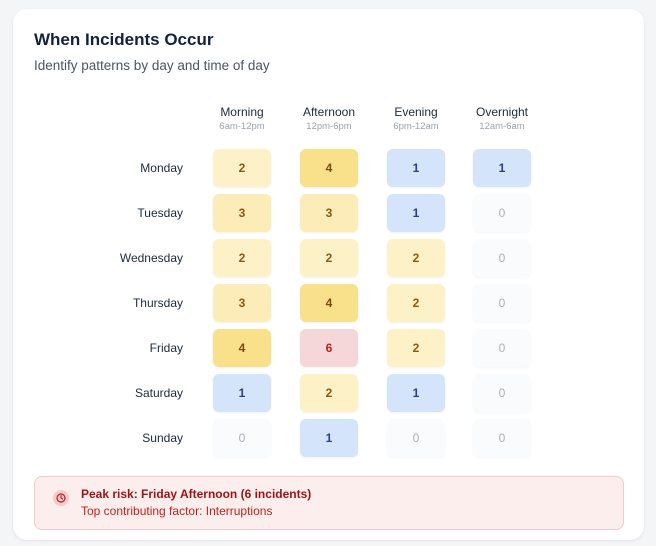 The height and width of the screenshot is (546, 656). I want to click on heatmap-cell-sunday-afternoon: 1, so click(329, 438).